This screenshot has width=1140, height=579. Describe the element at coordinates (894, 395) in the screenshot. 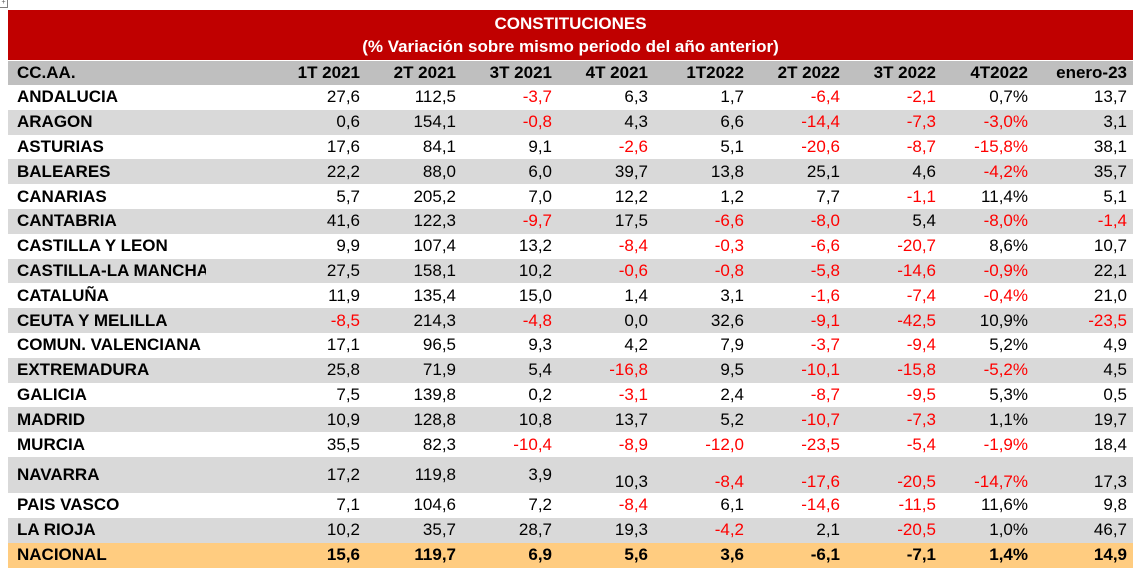

I see `value-cell: -9,5` at that location.